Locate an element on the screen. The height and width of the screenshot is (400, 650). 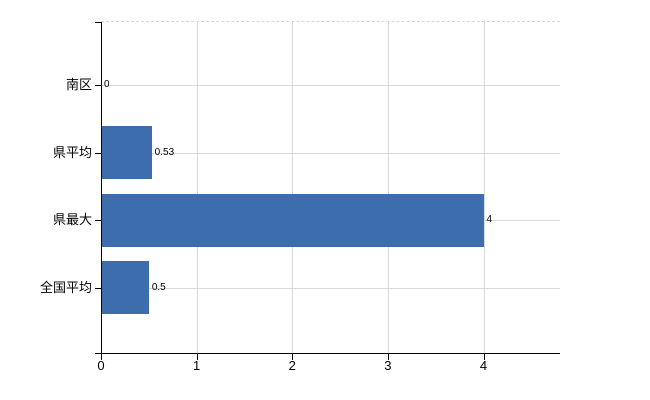
y-axis-line is located at coordinates (101, 187).